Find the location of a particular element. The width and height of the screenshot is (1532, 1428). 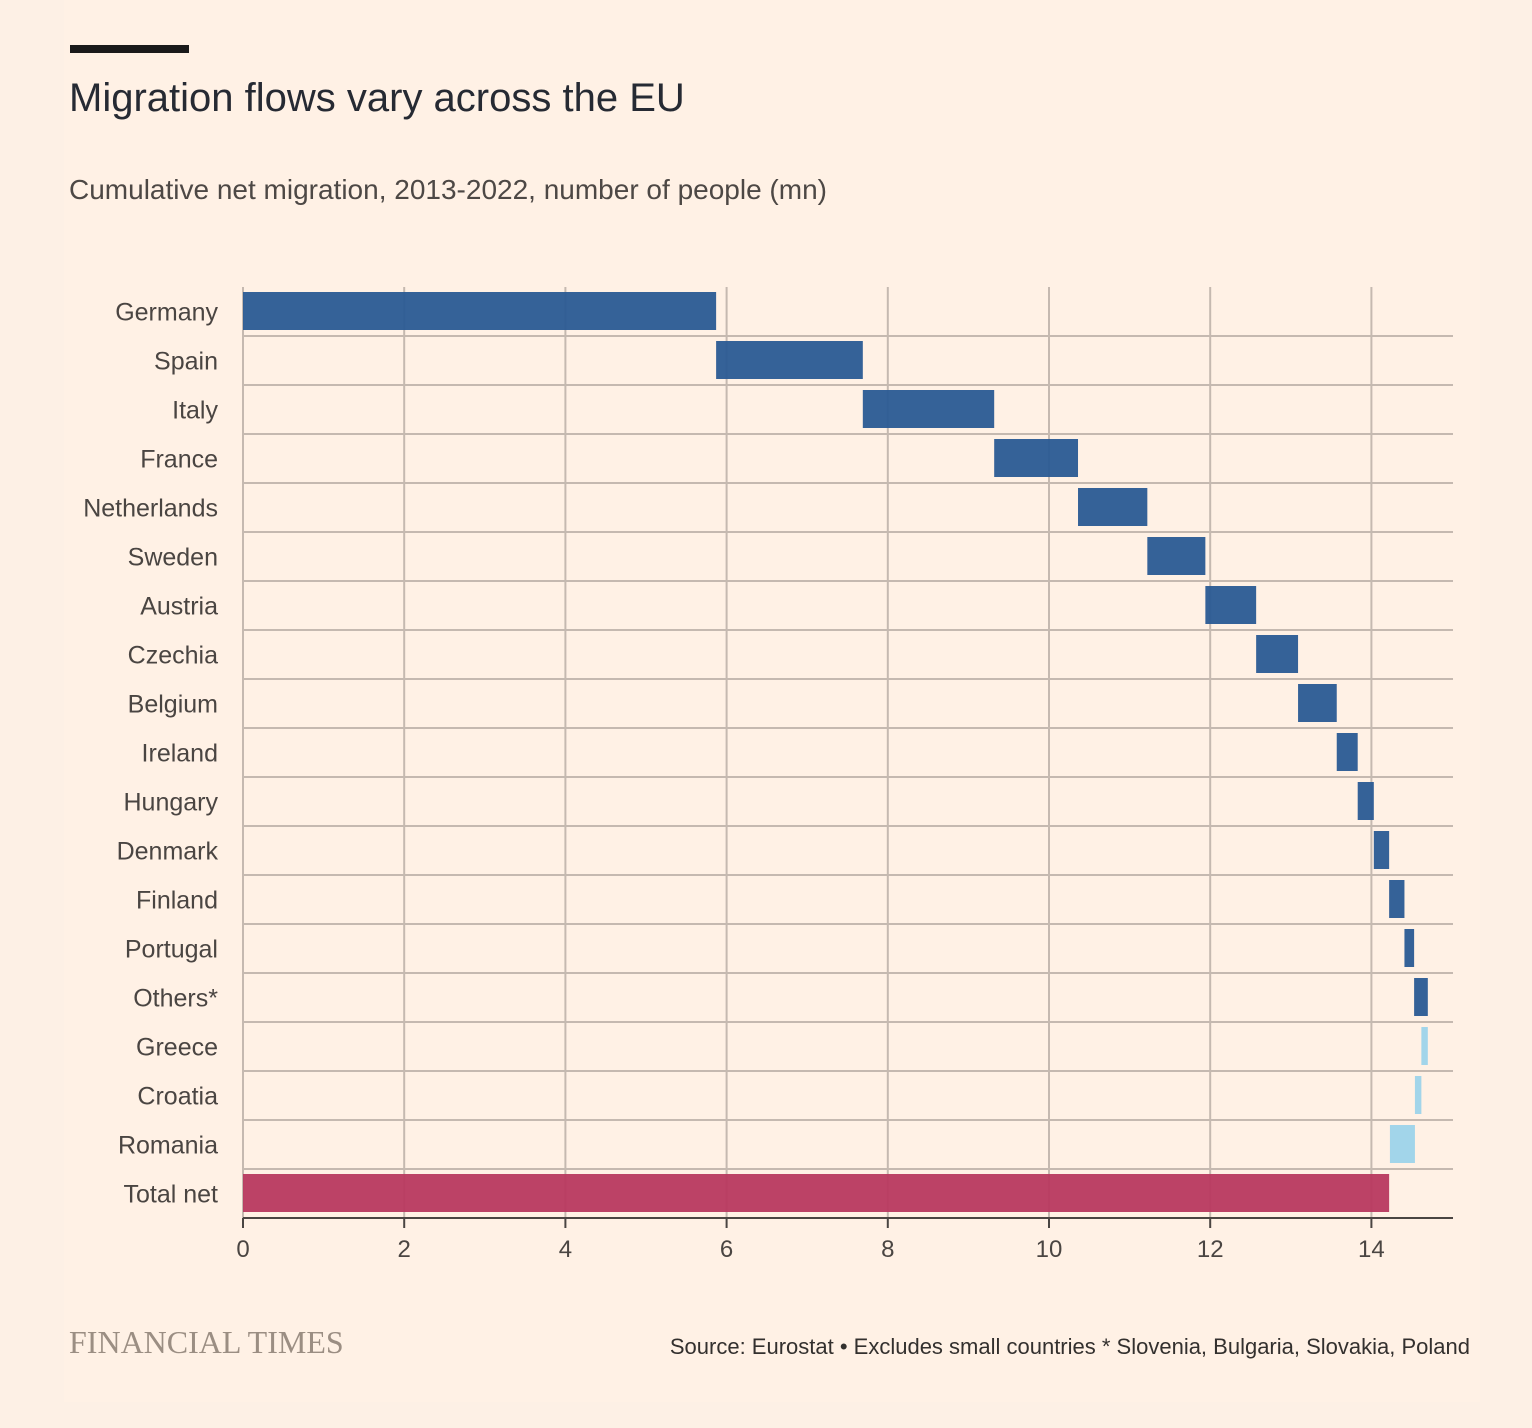

category-label: Italy is located at coordinates (195, 411).